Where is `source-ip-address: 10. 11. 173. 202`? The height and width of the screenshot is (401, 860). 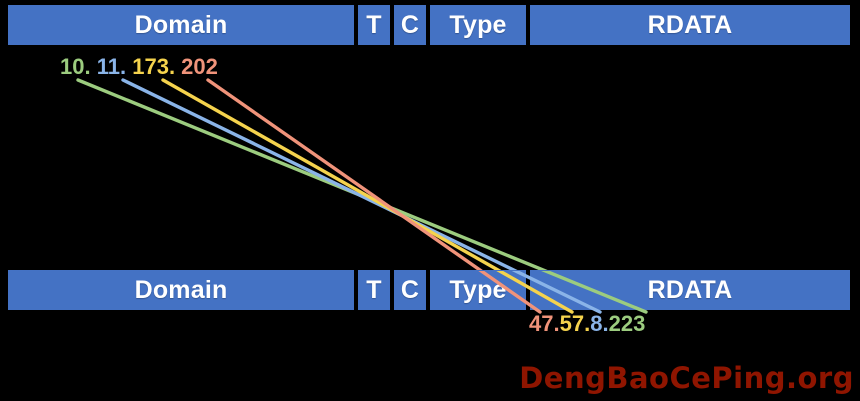
source-ip-address: 10. 11. 173. 202 is located at coordinates (139, 67).